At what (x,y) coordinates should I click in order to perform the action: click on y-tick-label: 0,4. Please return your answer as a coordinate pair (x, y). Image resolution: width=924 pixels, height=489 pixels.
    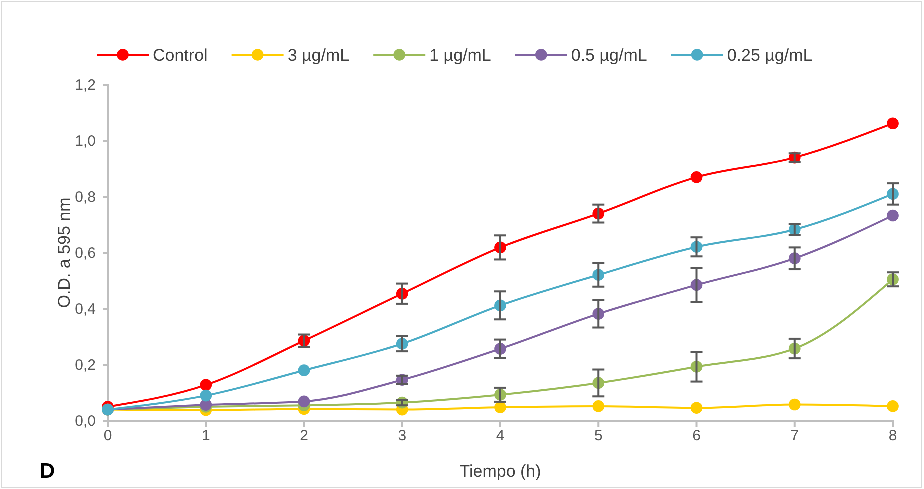
    Looking at the image, I should click on (85, 309).